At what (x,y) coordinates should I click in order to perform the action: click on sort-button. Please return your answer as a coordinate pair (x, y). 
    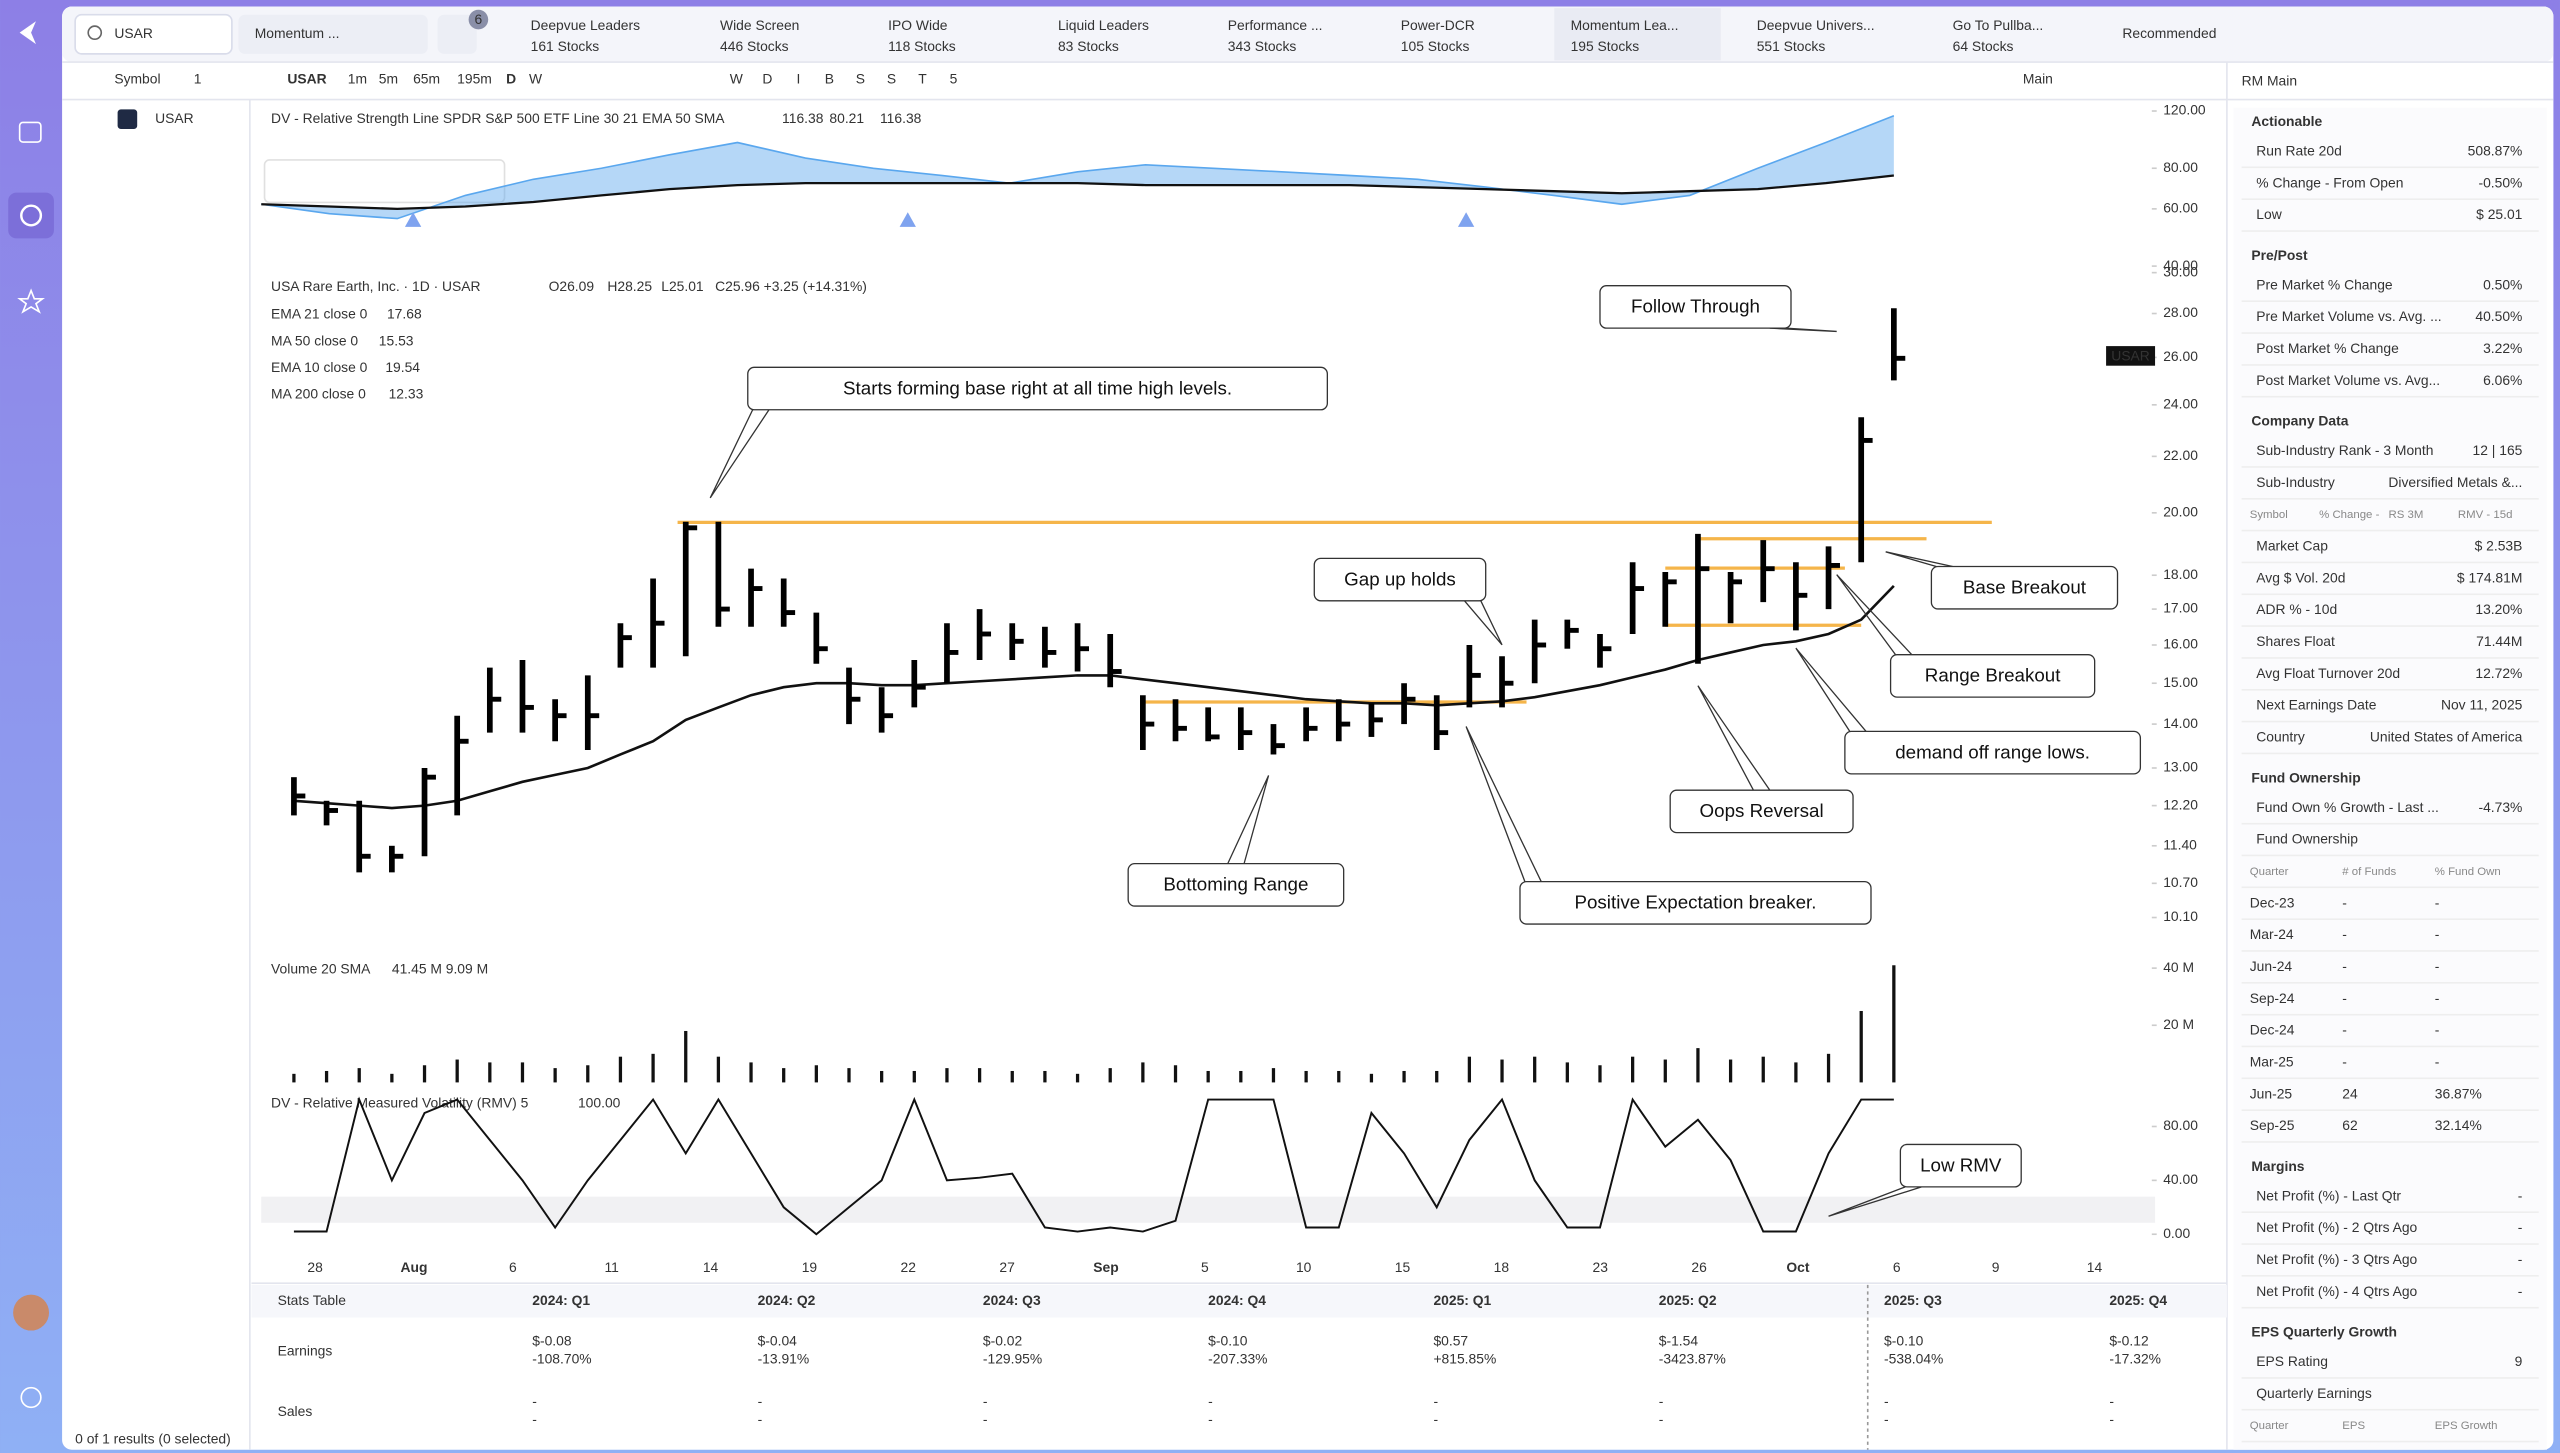
    Looking at the image, I should click on (457, 34).